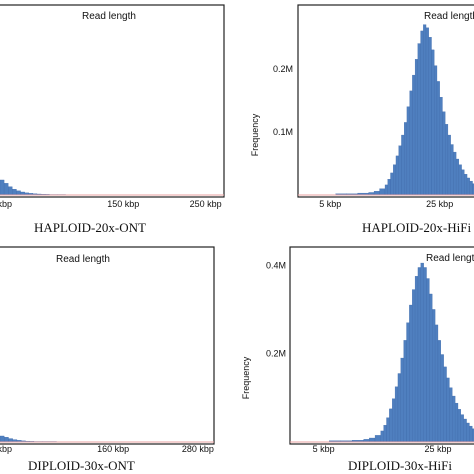  I want to click on x-tick-label: 280 kbp, so click(198, 449).